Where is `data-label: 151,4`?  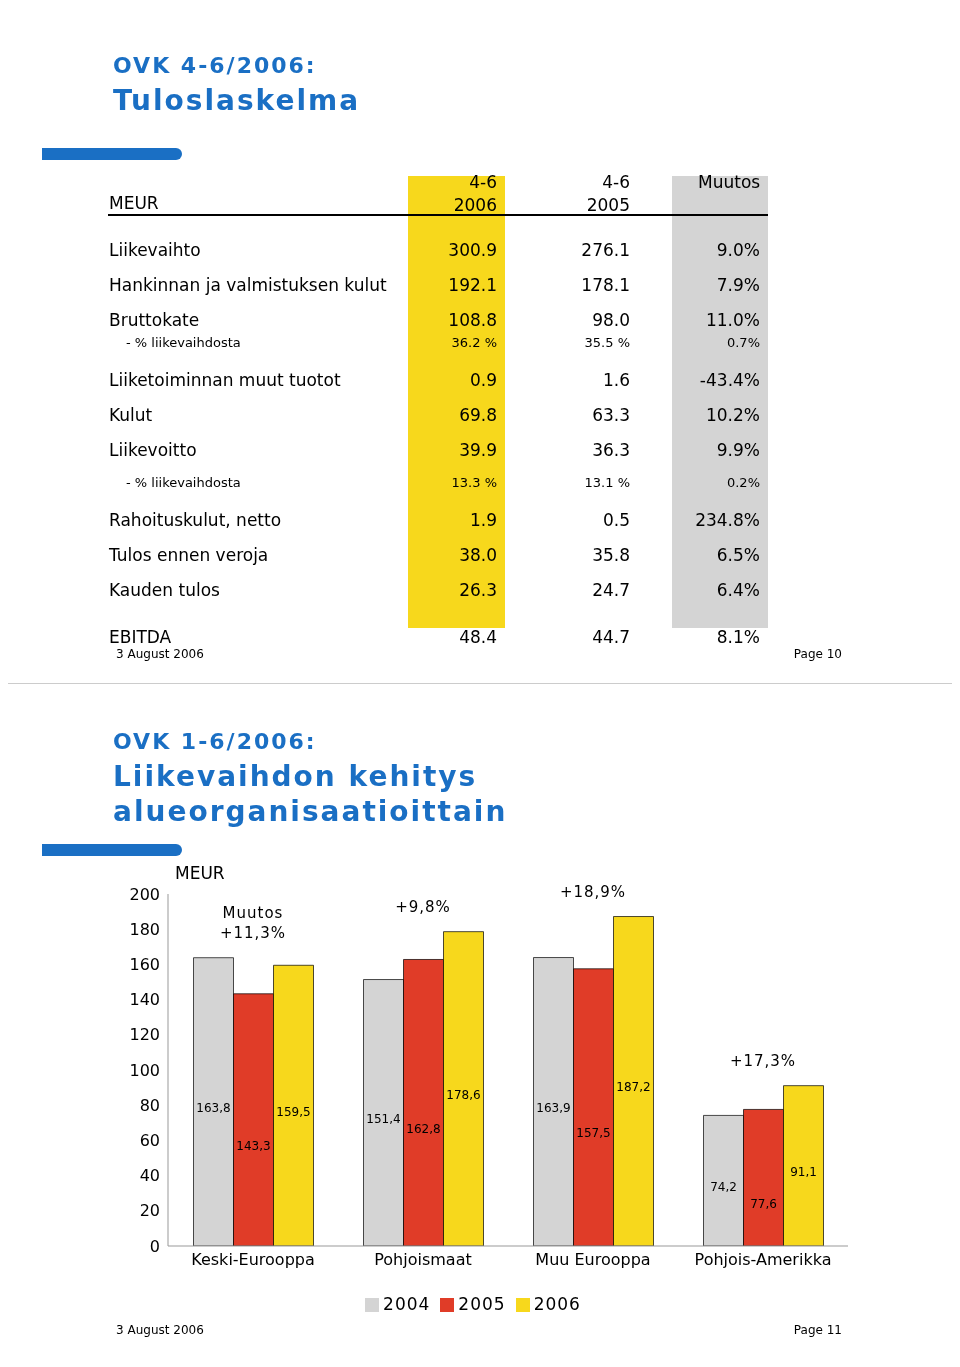
data-label: 151,4 is located at coordinates (383, 1118).